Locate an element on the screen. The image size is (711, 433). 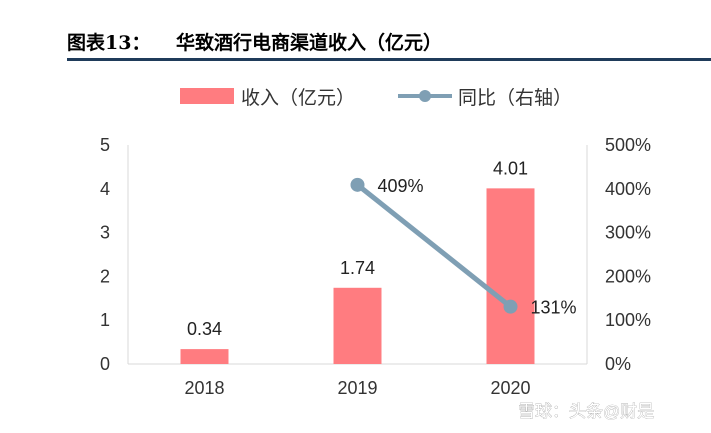
legend-label-yoy: 同比（右轴） is located at coordinates (515, 98).